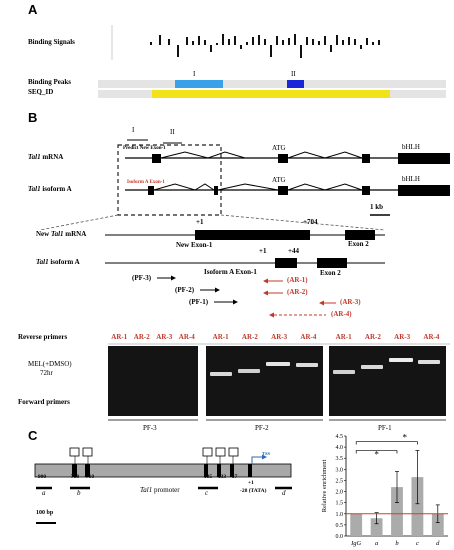  Describe the element at coordinates (150, 428) in the screenshot. I see `group-pf3-label: PF-3` at that location.